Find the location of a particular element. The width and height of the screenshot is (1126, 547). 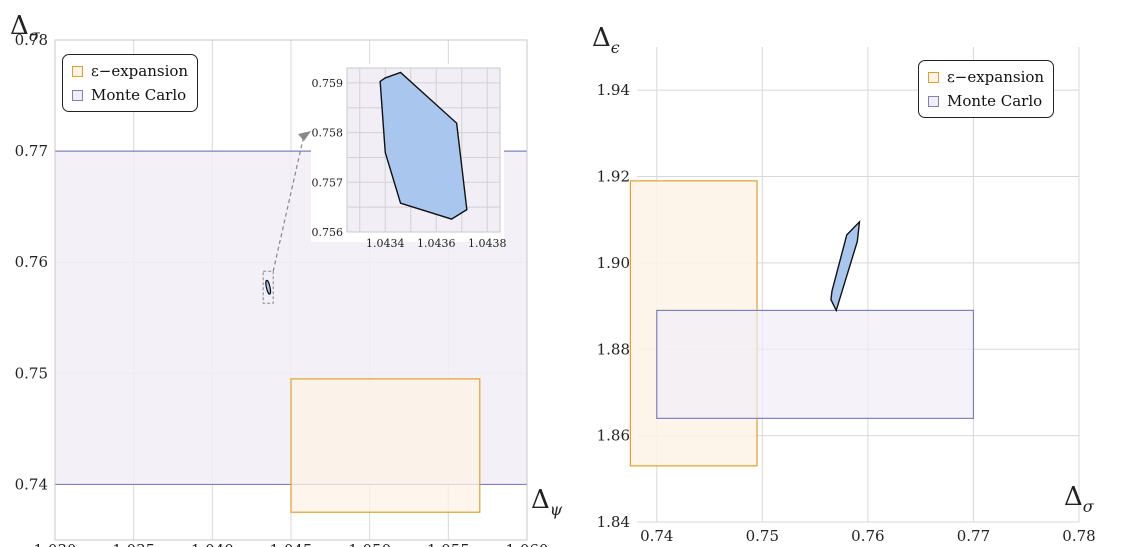

inset-x-tick-label: 1.0436 is located at coordinates (436, 243).